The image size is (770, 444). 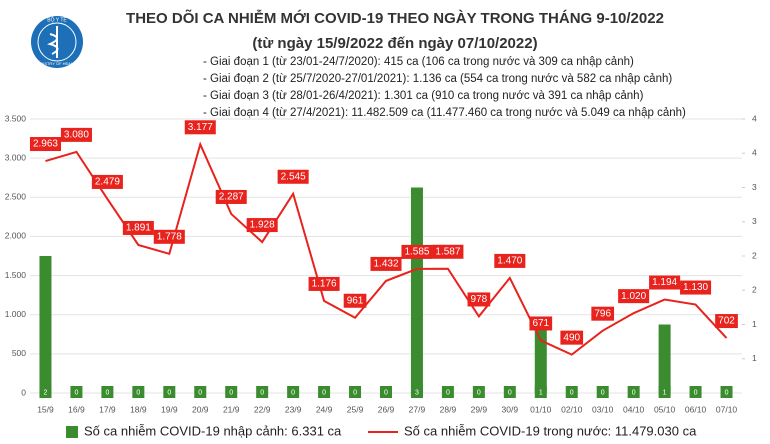 I want to click on data-label: 2.287, so click(x=231, y=196).